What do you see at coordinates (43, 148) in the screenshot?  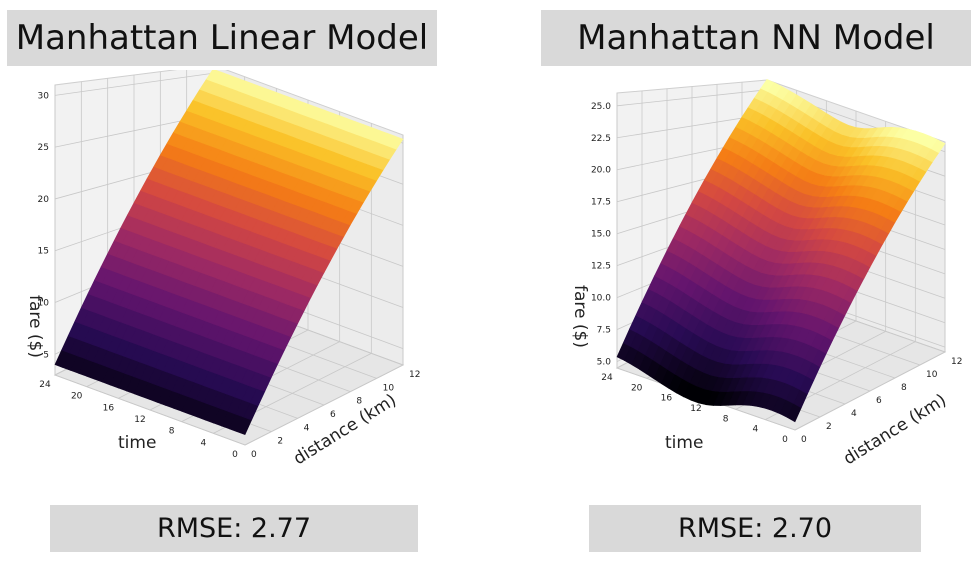 I see `z-tick-label: 25` at bounding box center [43, 148].